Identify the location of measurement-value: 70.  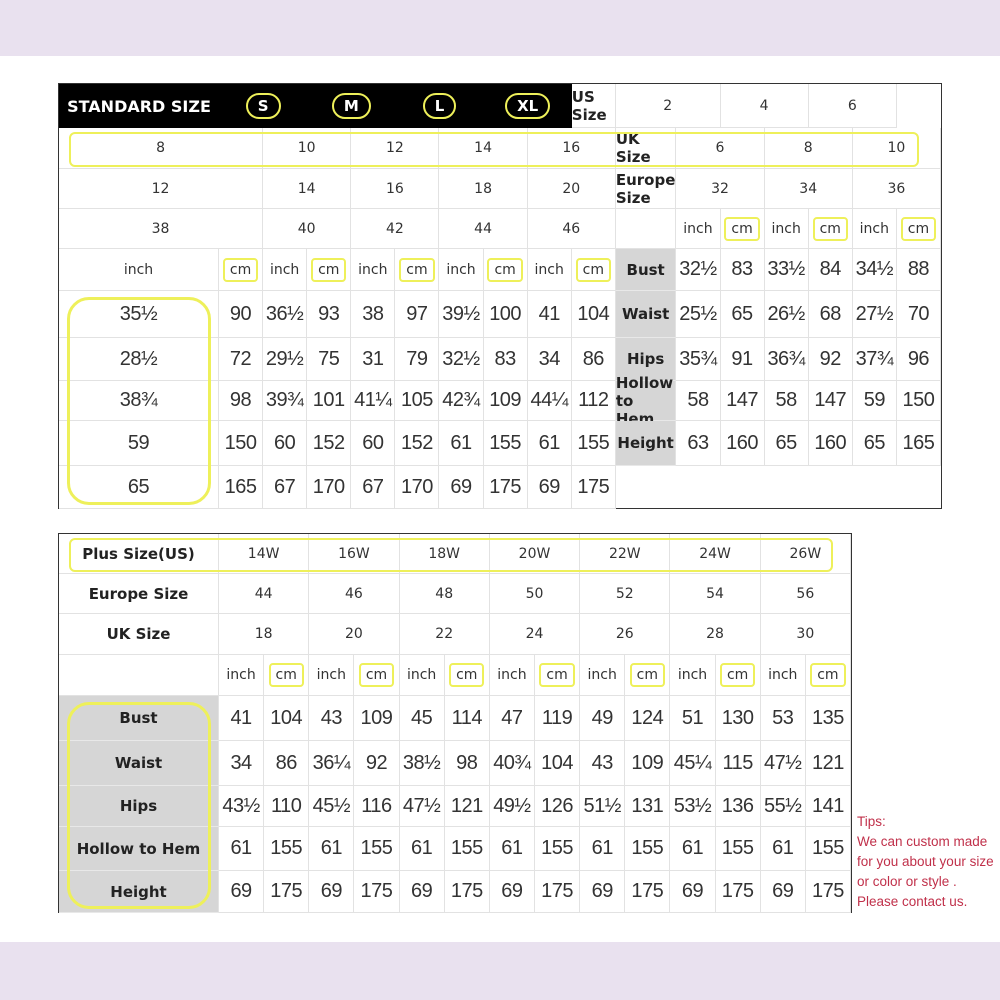
(918, 314).